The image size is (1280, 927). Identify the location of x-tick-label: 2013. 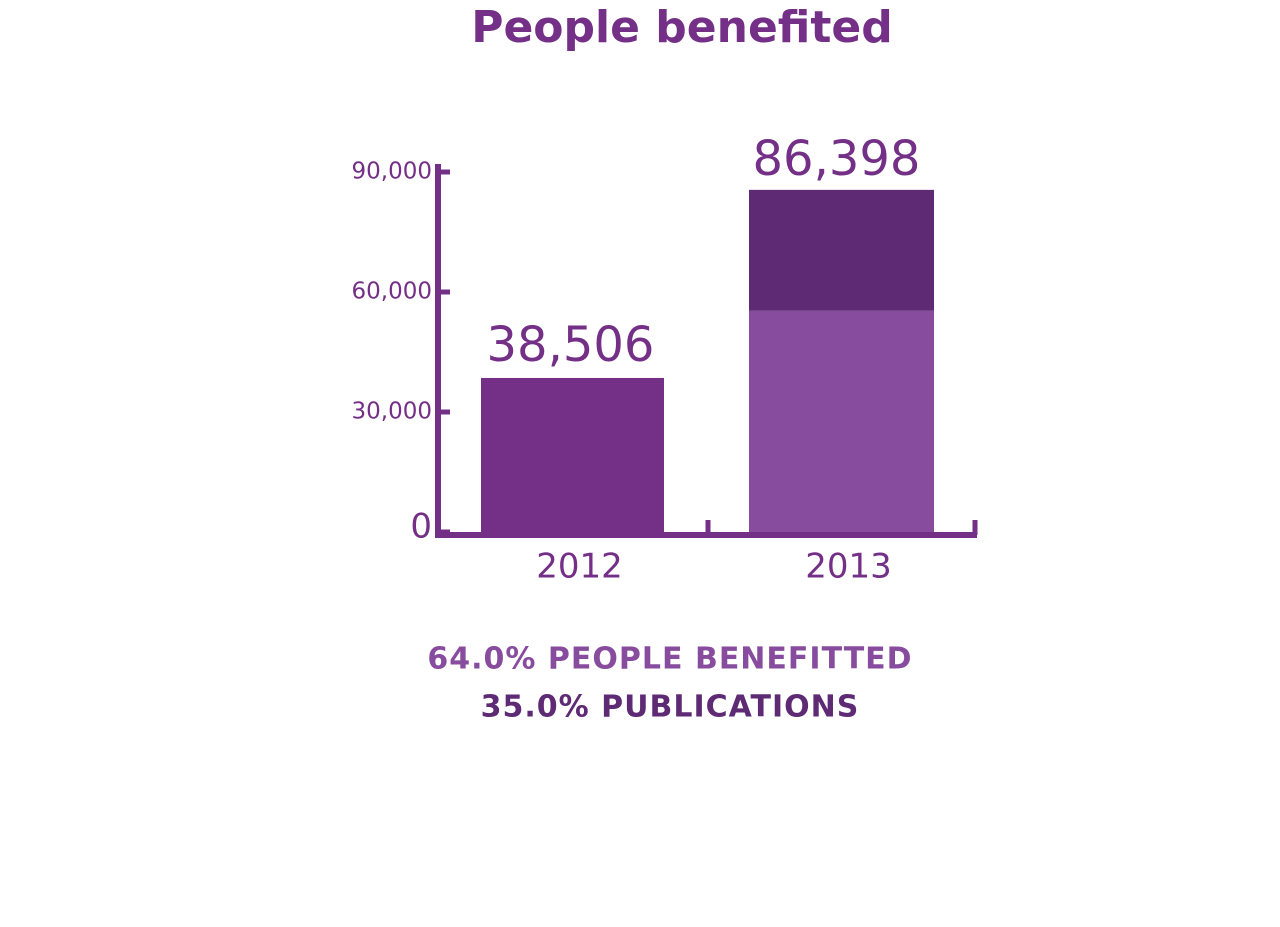
(848, 567).